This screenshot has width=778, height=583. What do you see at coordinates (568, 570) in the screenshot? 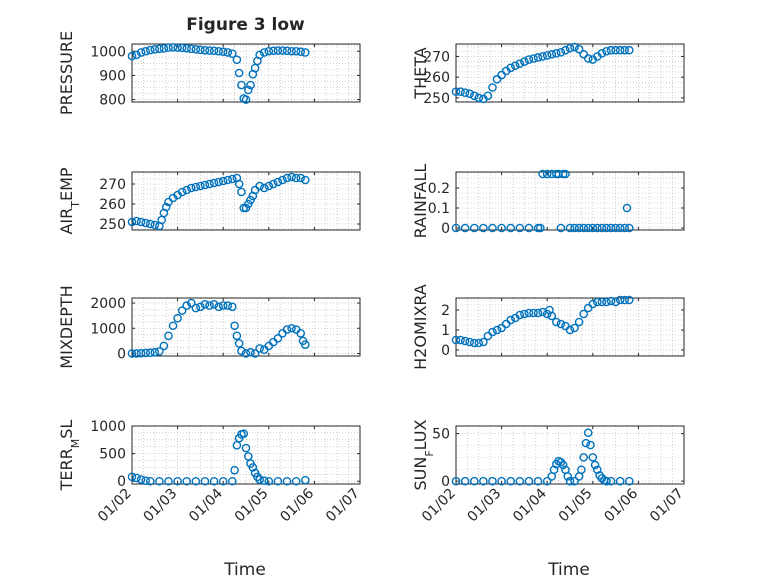
I see `x-axis-label: Time` at bounding box center [568, 570].